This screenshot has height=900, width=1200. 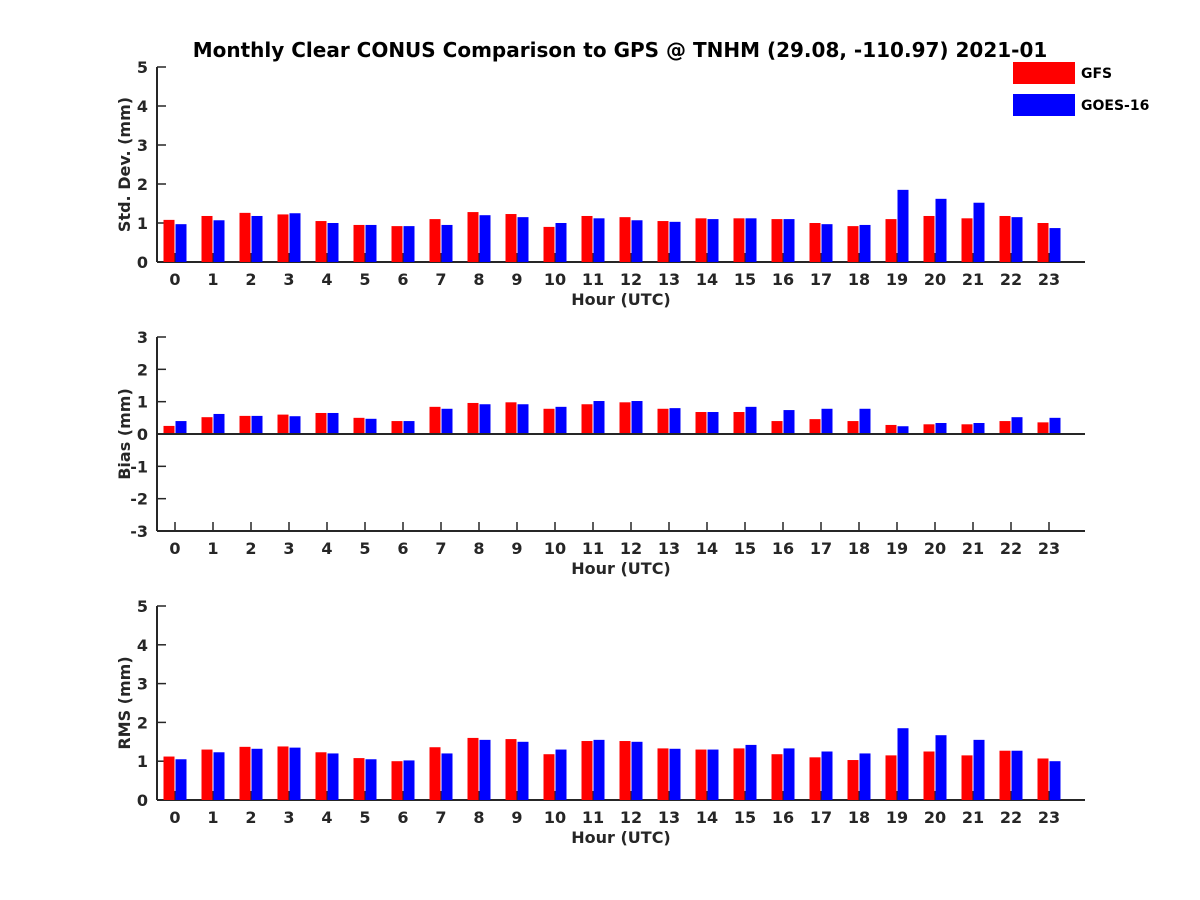 What do you see at coordinates (288, 279) in the screenshot?
I see `stddev-x-tick-label: 3` at bounding box center [288, 279].